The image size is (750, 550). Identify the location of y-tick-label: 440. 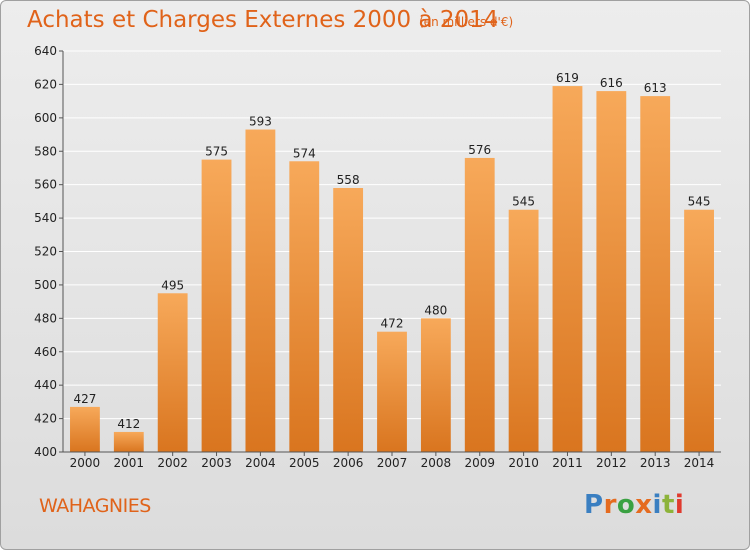
(45, 385).